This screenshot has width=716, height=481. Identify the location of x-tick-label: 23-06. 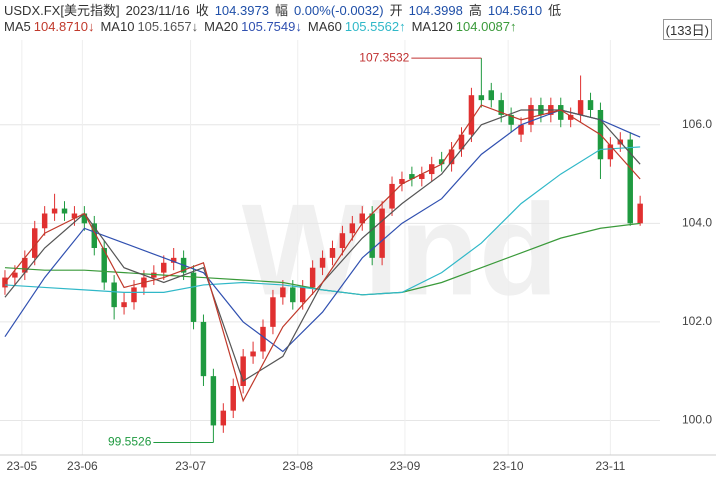
(82, 466).